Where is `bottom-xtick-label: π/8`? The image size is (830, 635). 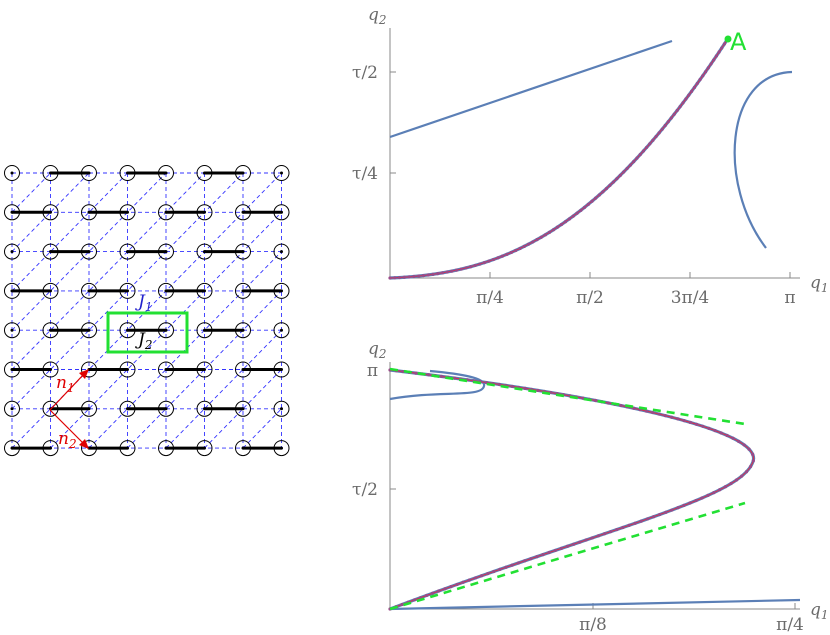 bottom-xtick-label: π/8 is located at coordinates (593, 625).